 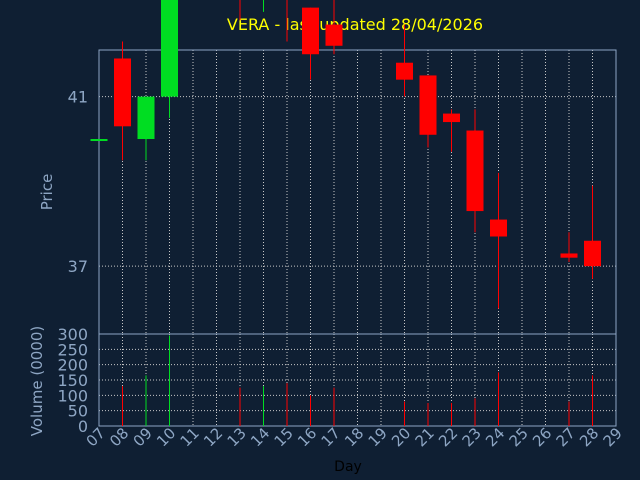 I want to click on volume-series, so click(x=357, y=380).